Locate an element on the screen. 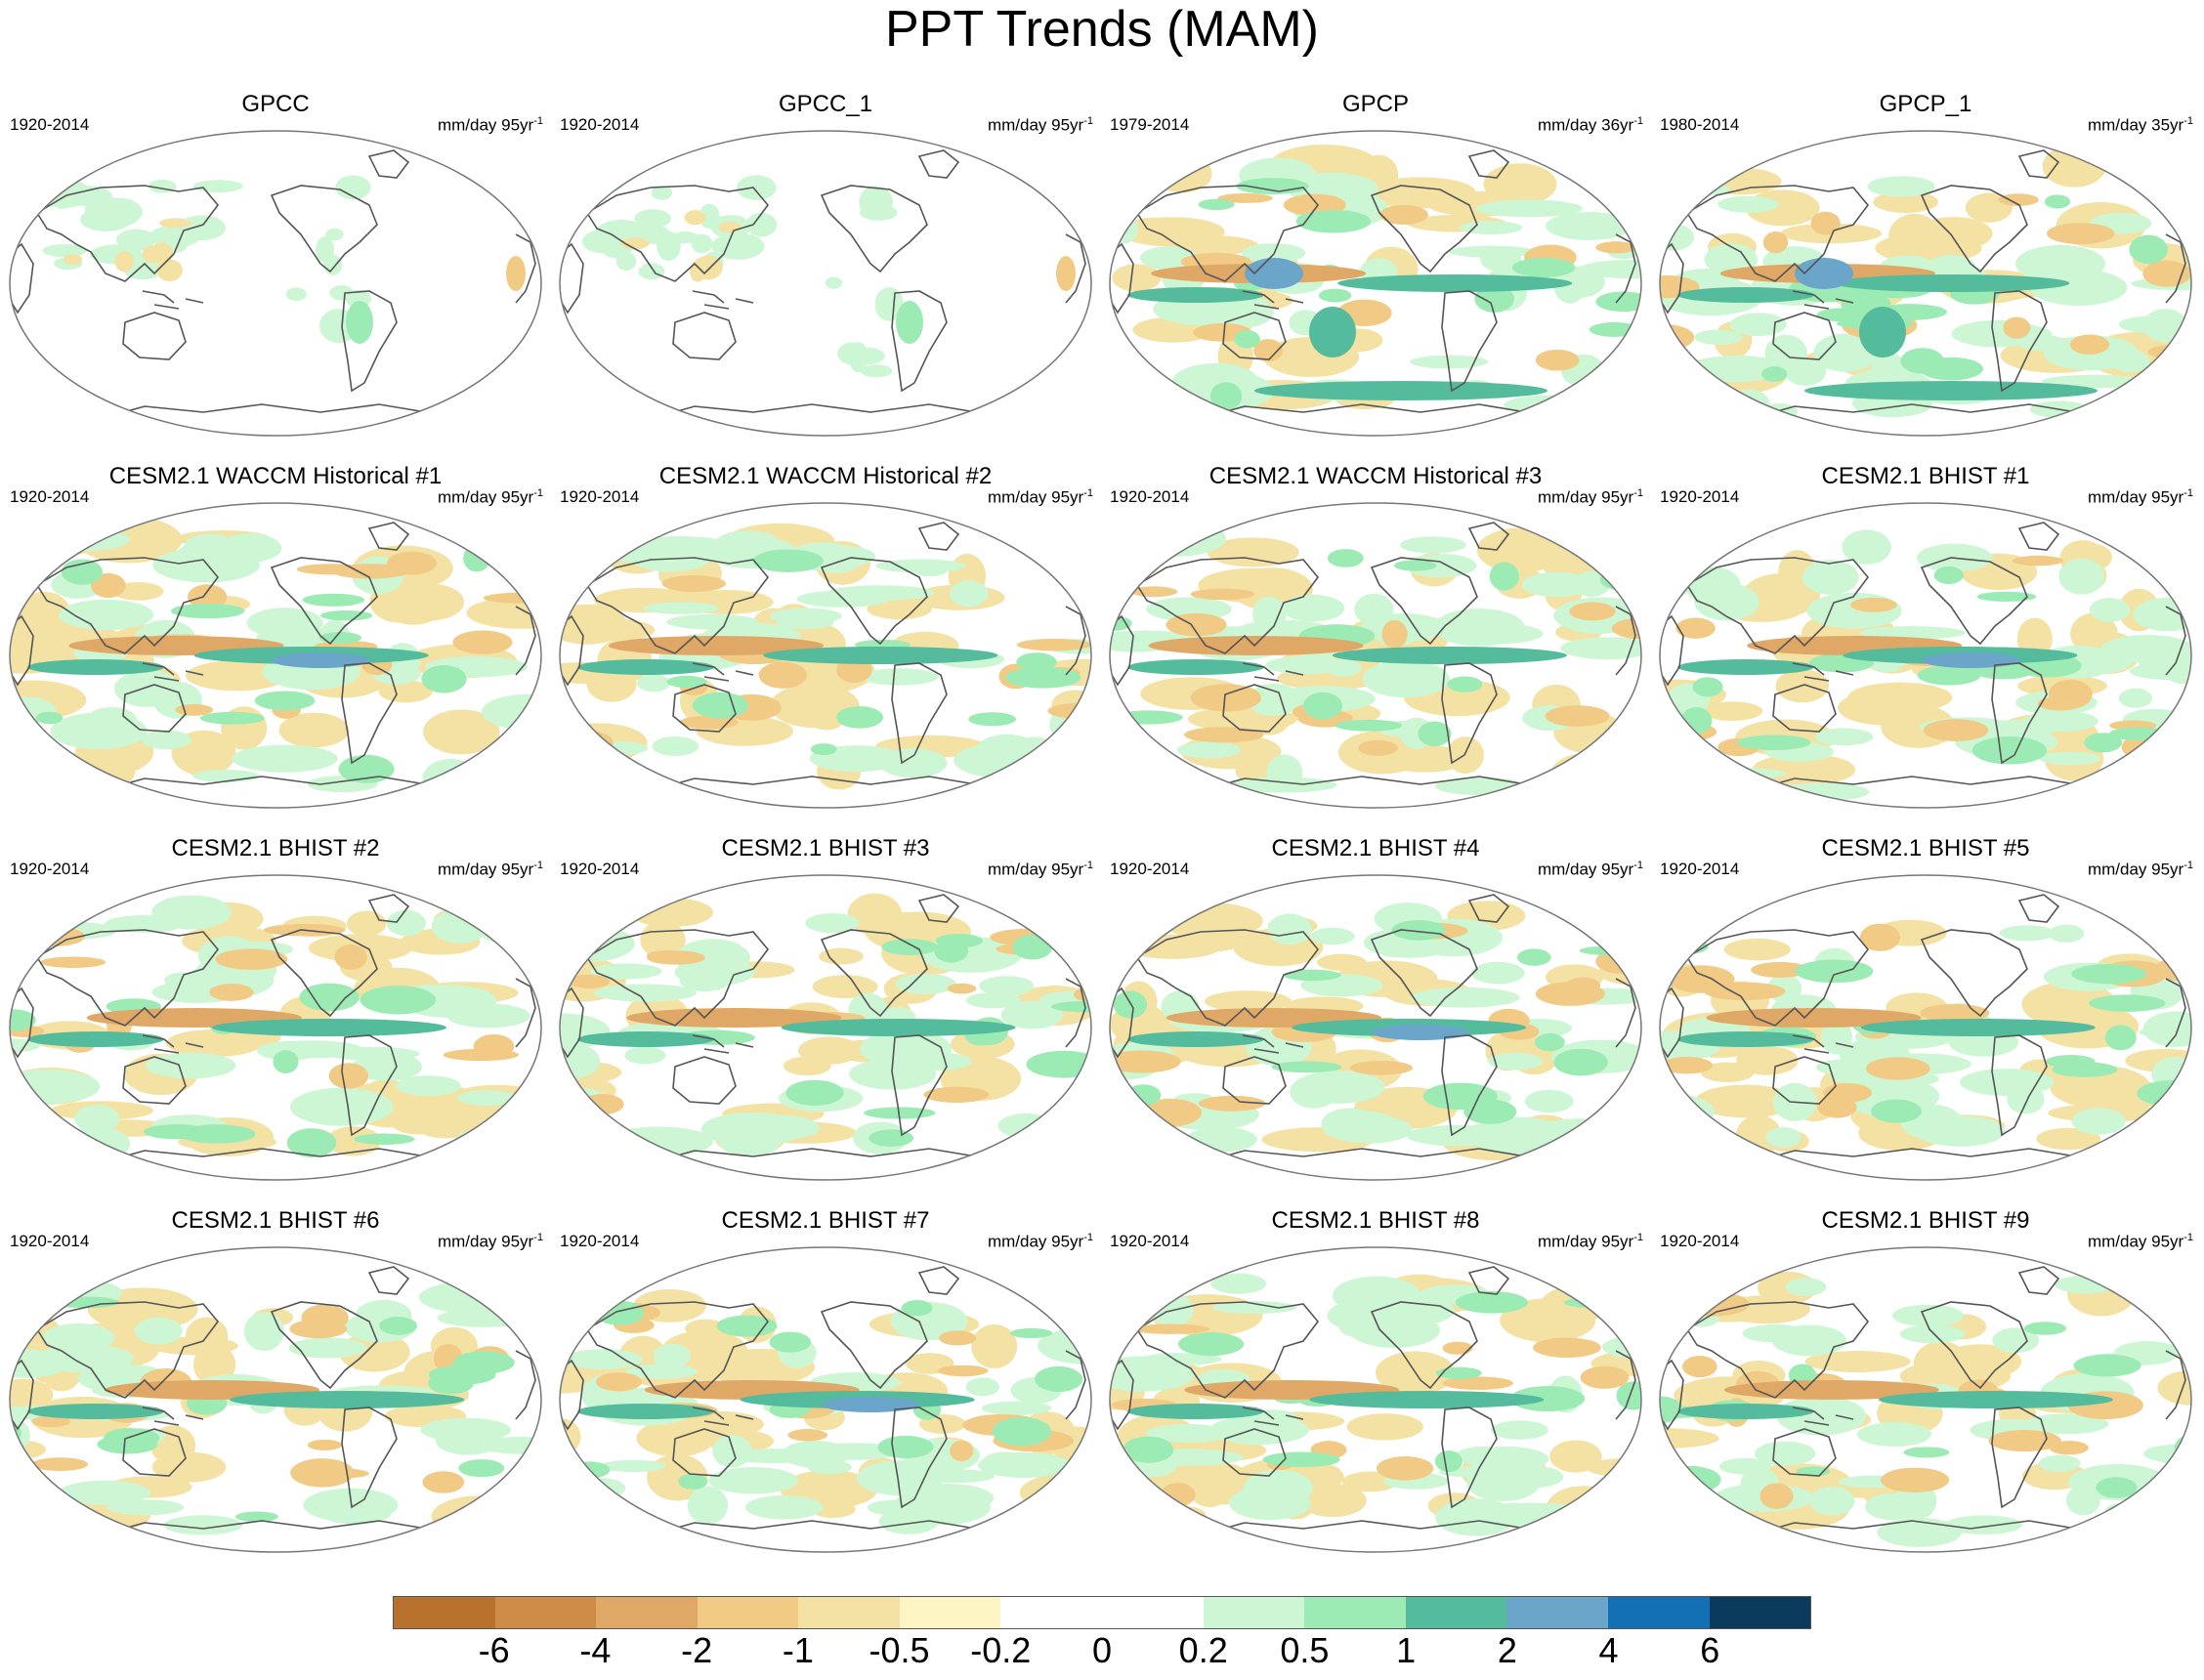  colorbar-label: -4 is located at coordinates (595, 1650).